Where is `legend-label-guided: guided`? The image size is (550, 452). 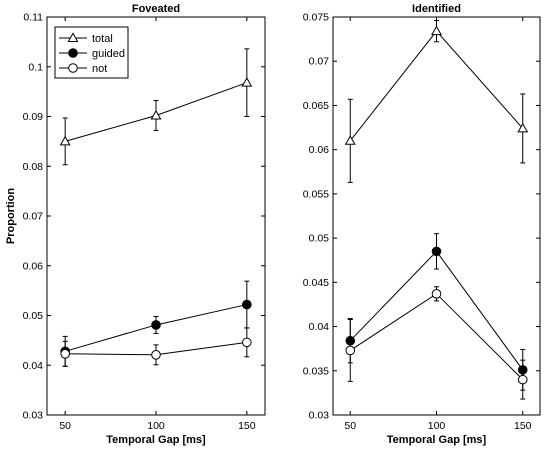
legend-label-guided: guided is located at coordinates (108, 54).